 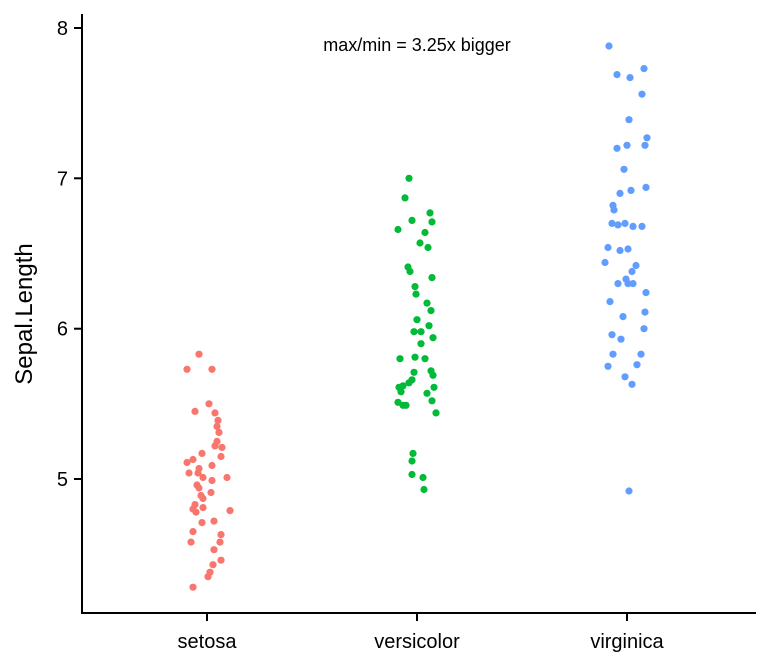 I want to click on x-category-label-versicolor: versicolor, so click(x=417, y=642).